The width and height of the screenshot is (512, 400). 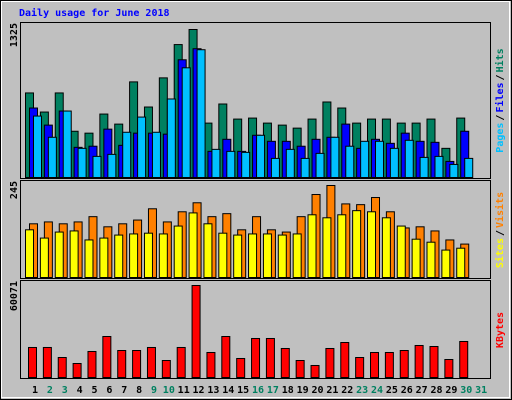 What do you see at coordinates (318, 390) in the screenshot?
I see `x-tick-label: 20` at bounding box center [318, 390].